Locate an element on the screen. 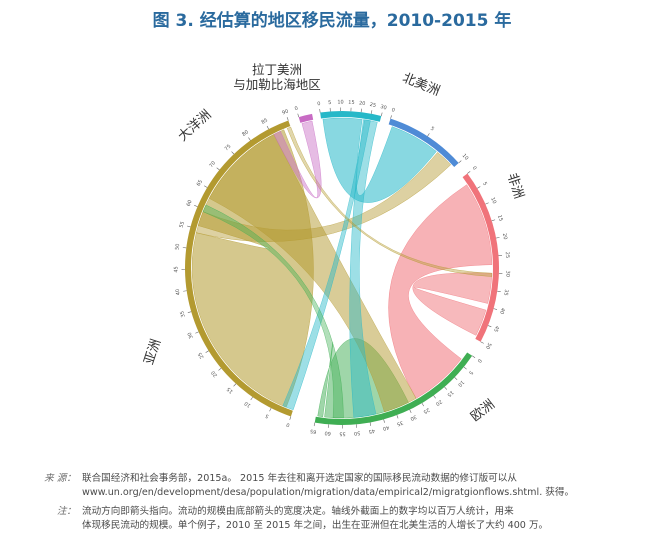 This screenshot has height=547, width=664. region-label-la: 拉丁美洲 is located at coordinates (277, 69).